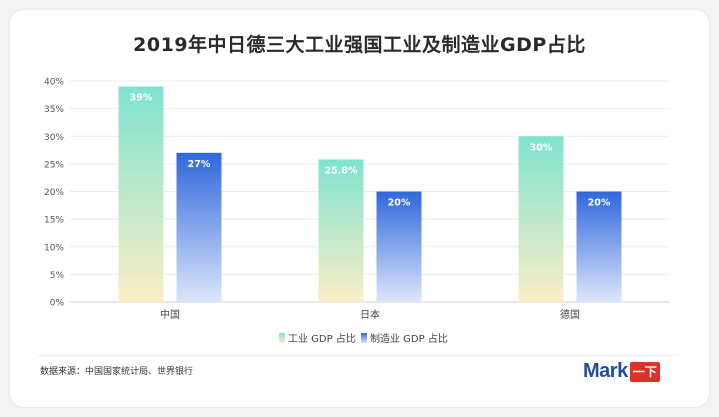 Image resolution: width=719 pixels, height=417 pixels. What do you see at coordinates (54, 248) in the screenshot?
I see `y-tick-label: 10%` at bounding box center [54, 248].